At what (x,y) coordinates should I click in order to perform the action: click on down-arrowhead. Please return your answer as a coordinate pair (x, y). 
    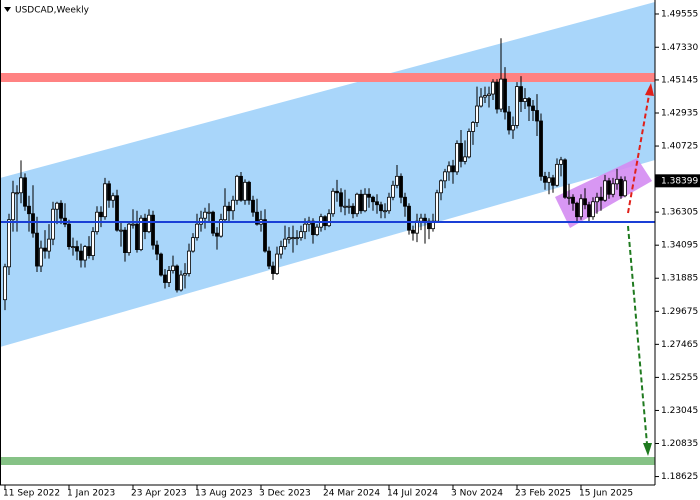
    Looking at the image, I should click on (647, 449).